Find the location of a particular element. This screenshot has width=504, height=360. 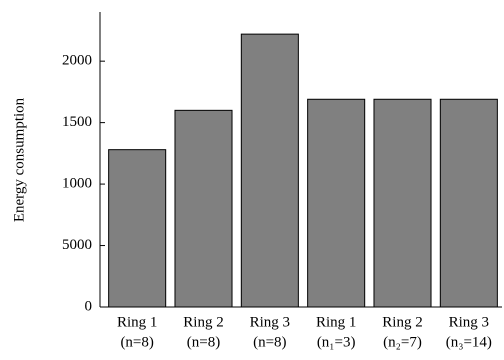

y-tick-label: 2000 is located at coordinates (77, 61).